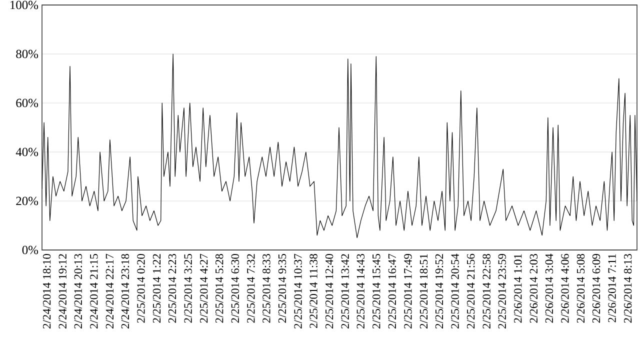 This screenshot has height=347, width=640. I want to click on x-tick-label: 2/25/2014 5:28, so click(220, 288).